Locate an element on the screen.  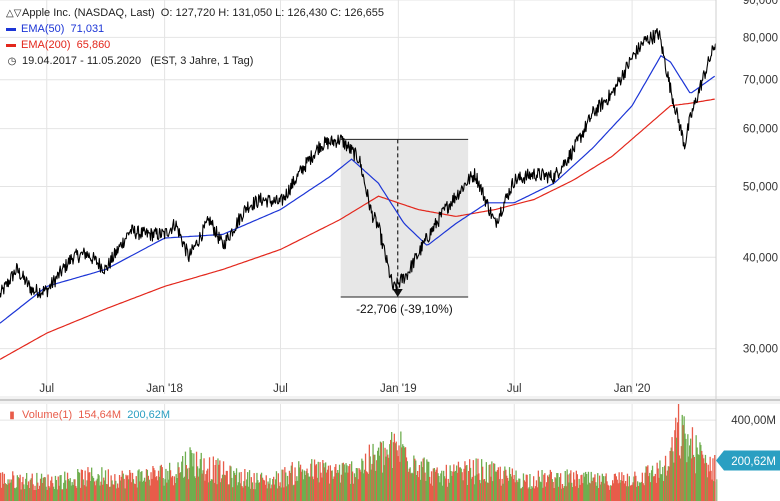
clock-icon: ◷ is located at coordinates (12, 61).